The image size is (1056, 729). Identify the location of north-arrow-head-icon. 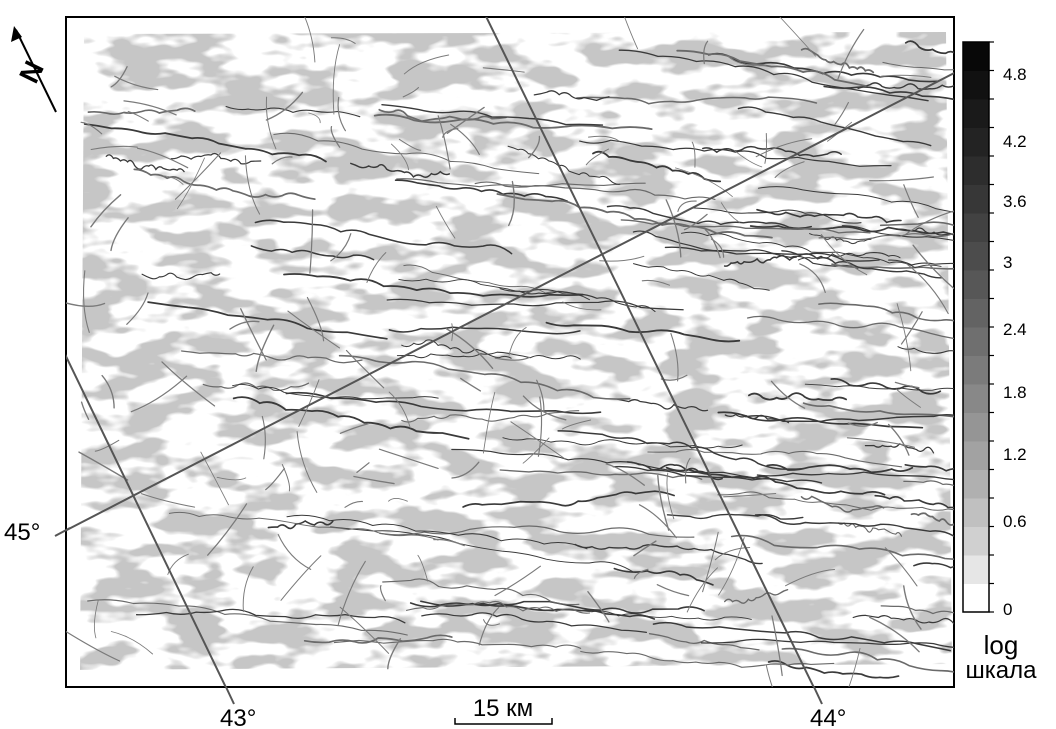
(16, 34).